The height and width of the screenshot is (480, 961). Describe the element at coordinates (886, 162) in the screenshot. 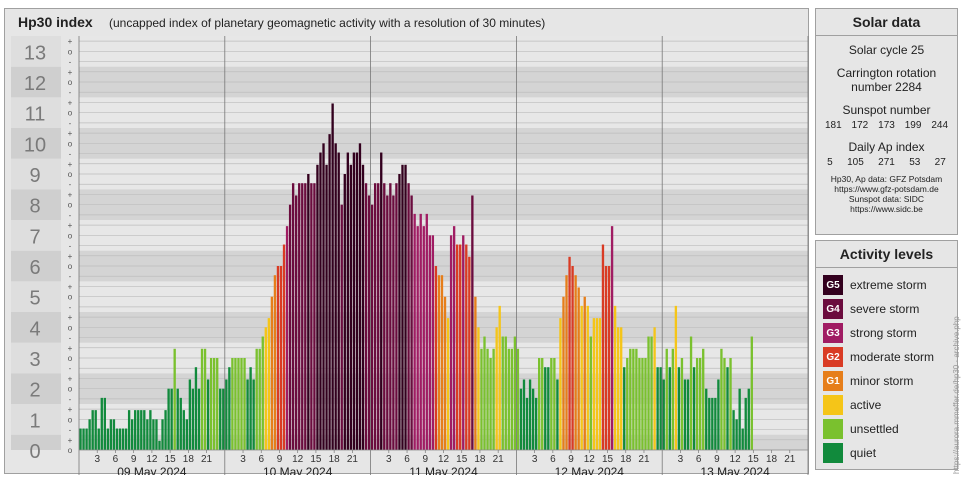

I see `ap-value: 271` at that location.